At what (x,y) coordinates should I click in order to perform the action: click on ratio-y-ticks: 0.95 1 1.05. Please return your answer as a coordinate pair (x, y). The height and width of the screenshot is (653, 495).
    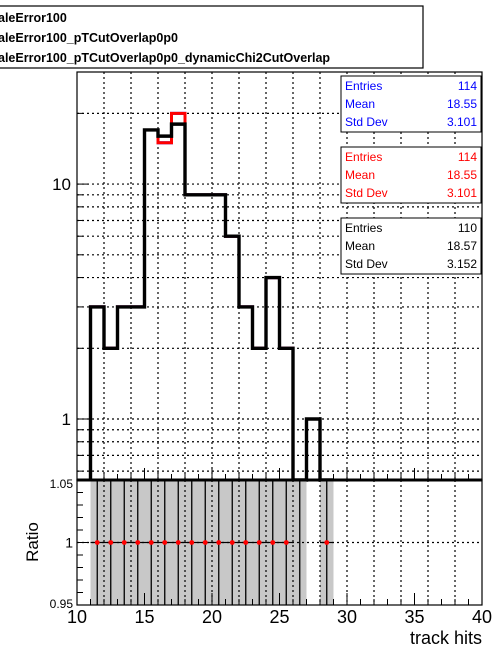
    Looking at the image, I should click on (69, 544).